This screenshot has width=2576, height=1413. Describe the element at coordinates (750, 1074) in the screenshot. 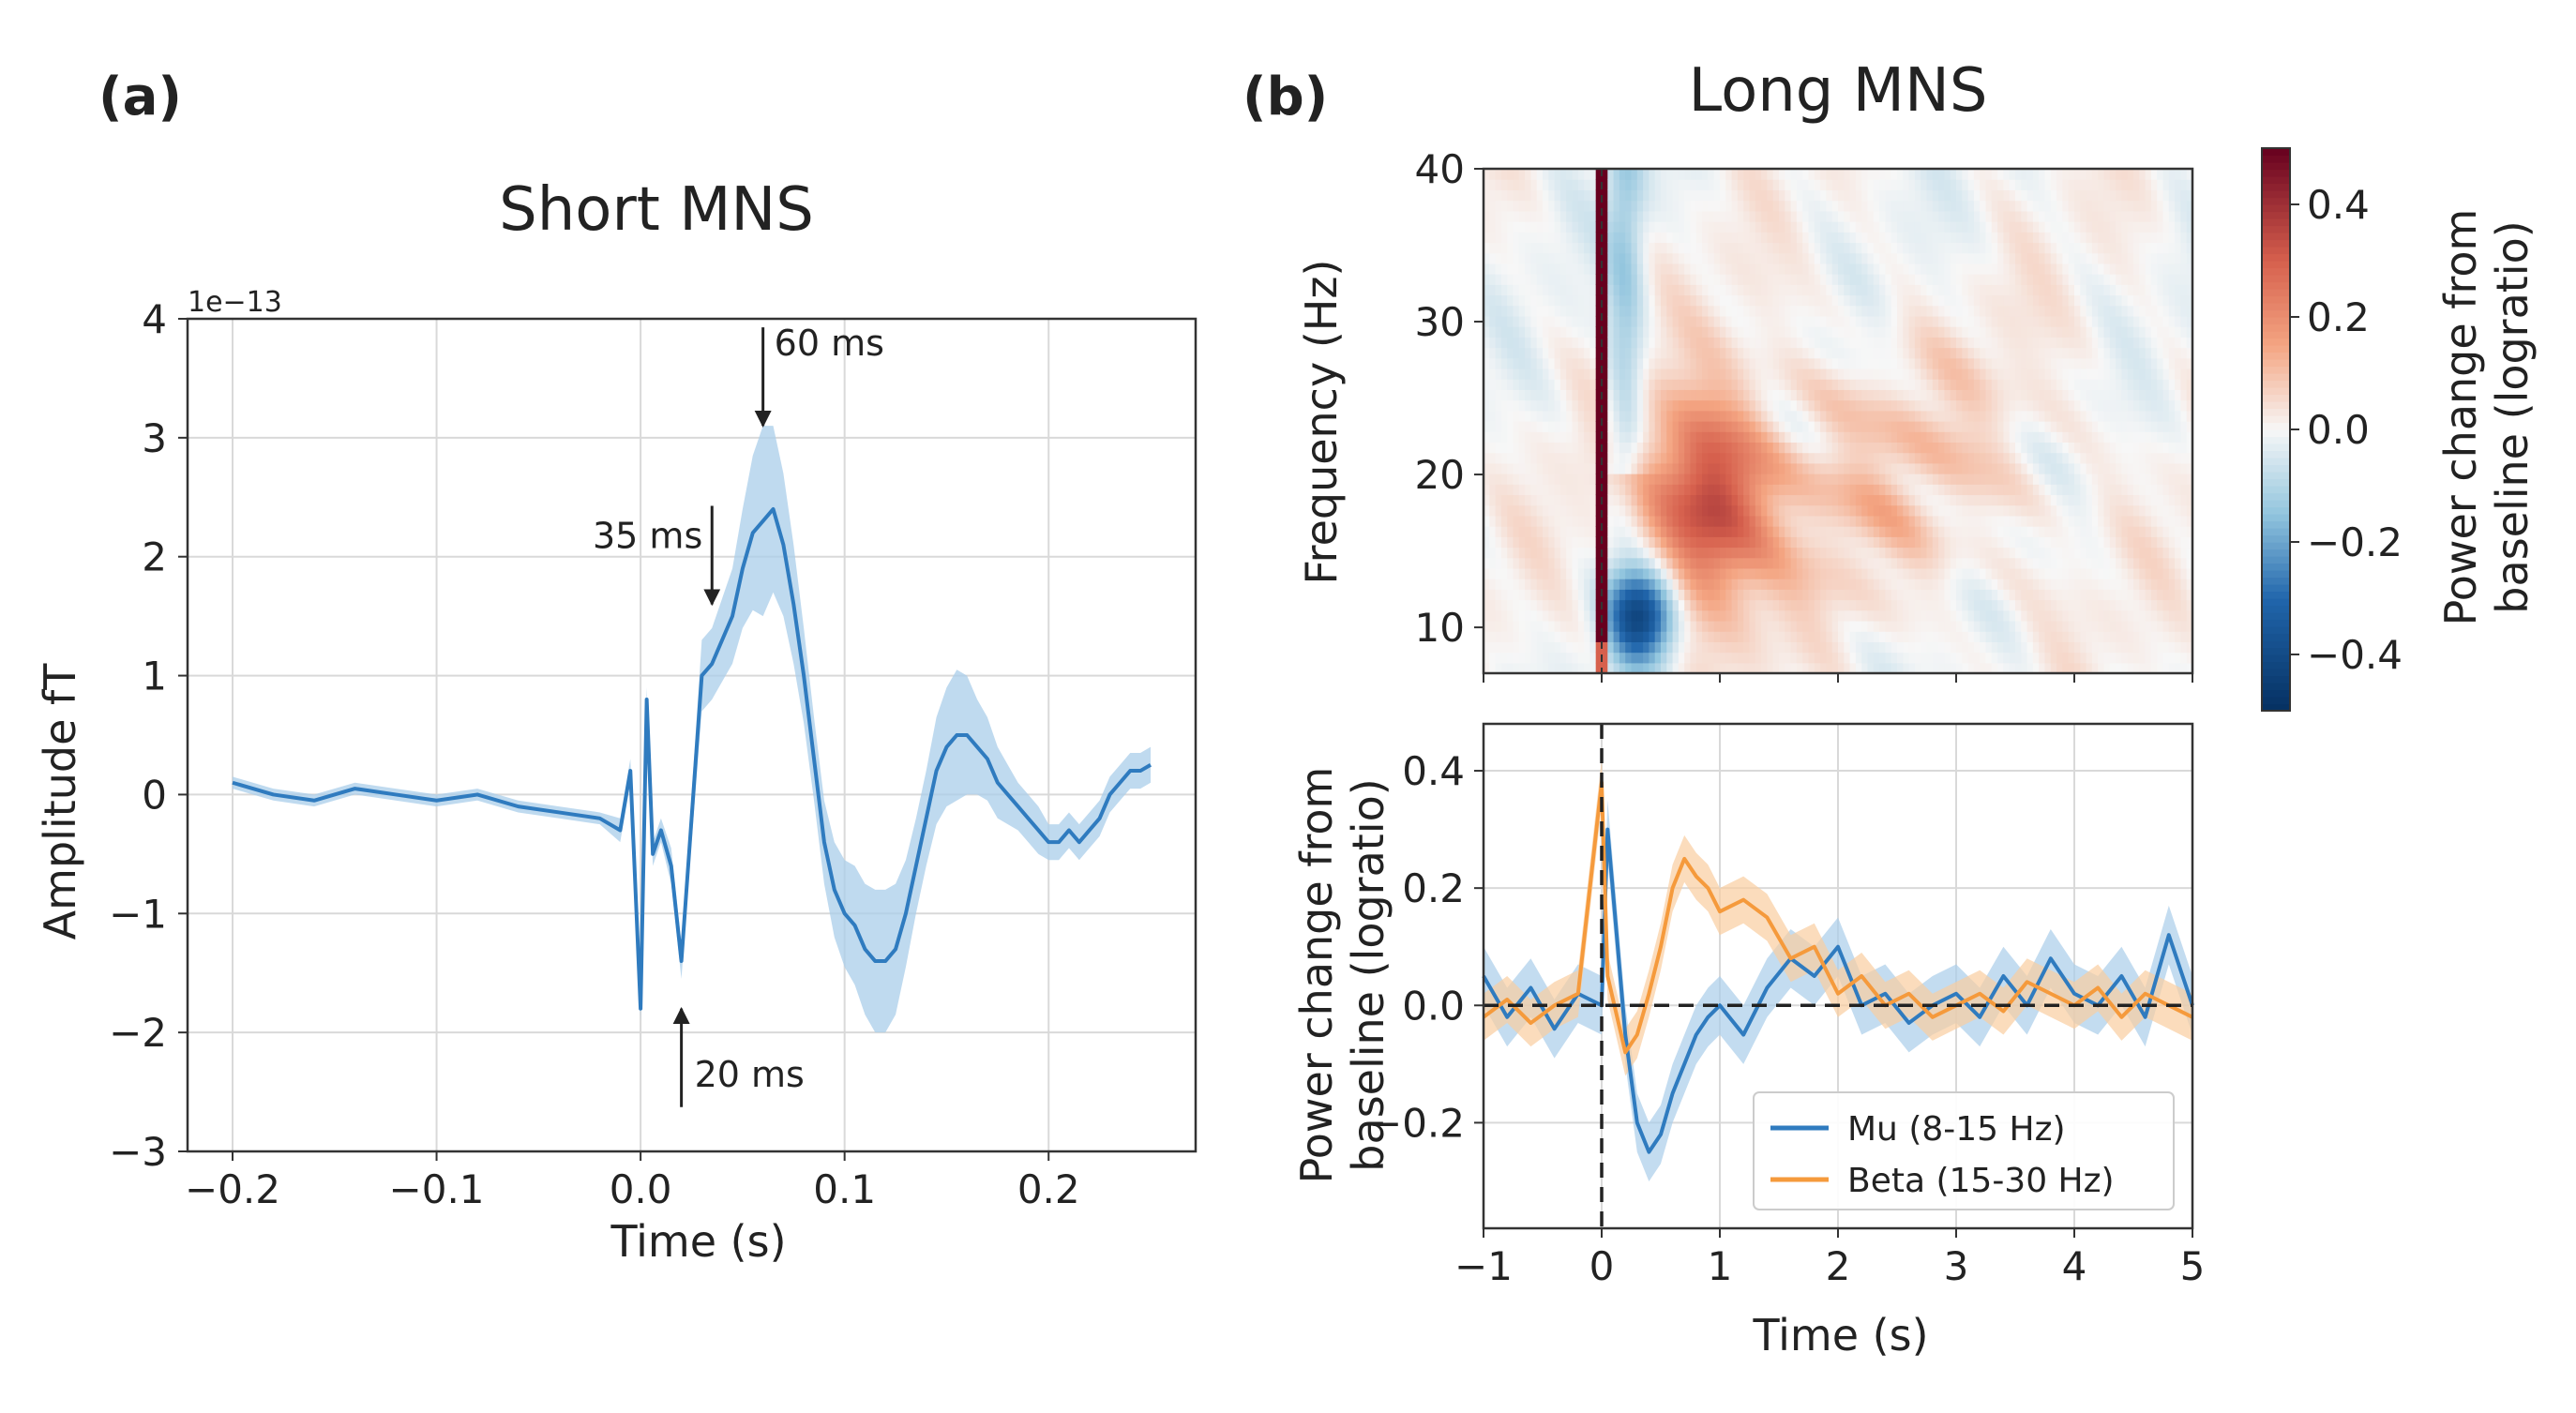

I see `a-annotation-label: 20 ms` at that location.